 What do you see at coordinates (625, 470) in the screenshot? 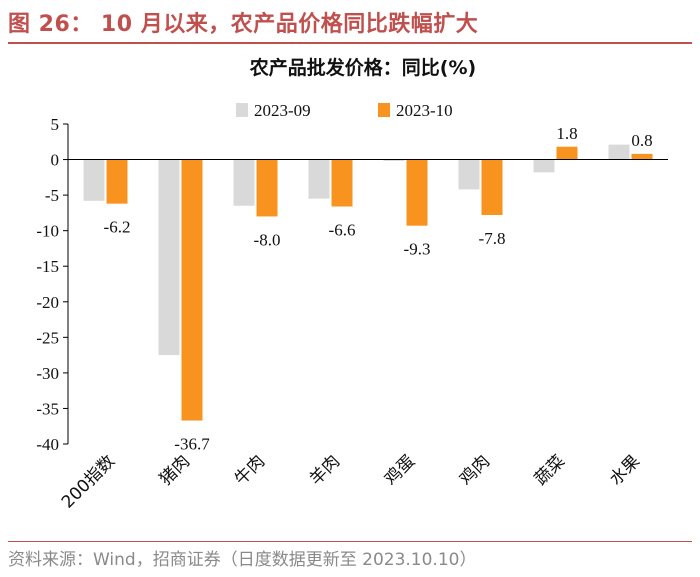
I see `category-label: 水果` at bounding box center [625, 470].